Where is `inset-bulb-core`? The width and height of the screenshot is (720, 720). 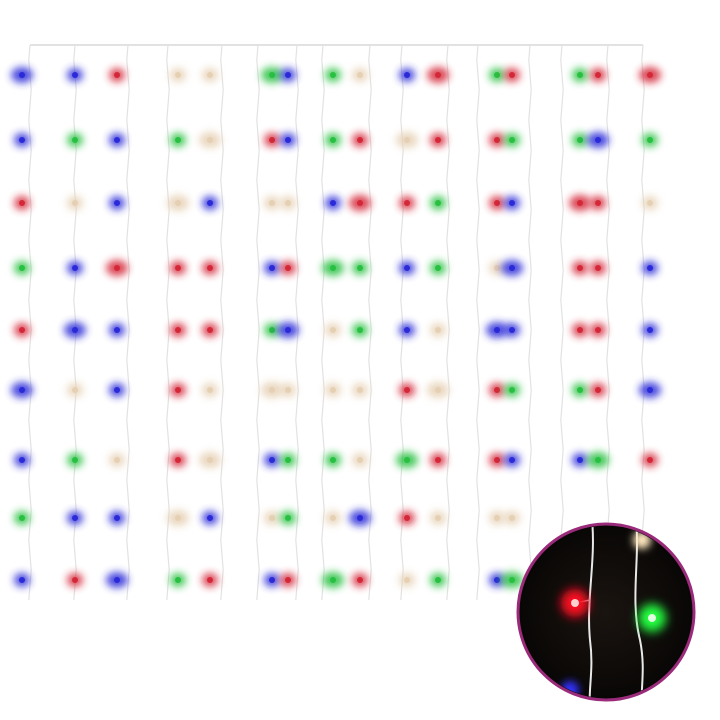 inset-bulb-core is located at coordinates (575, 603).